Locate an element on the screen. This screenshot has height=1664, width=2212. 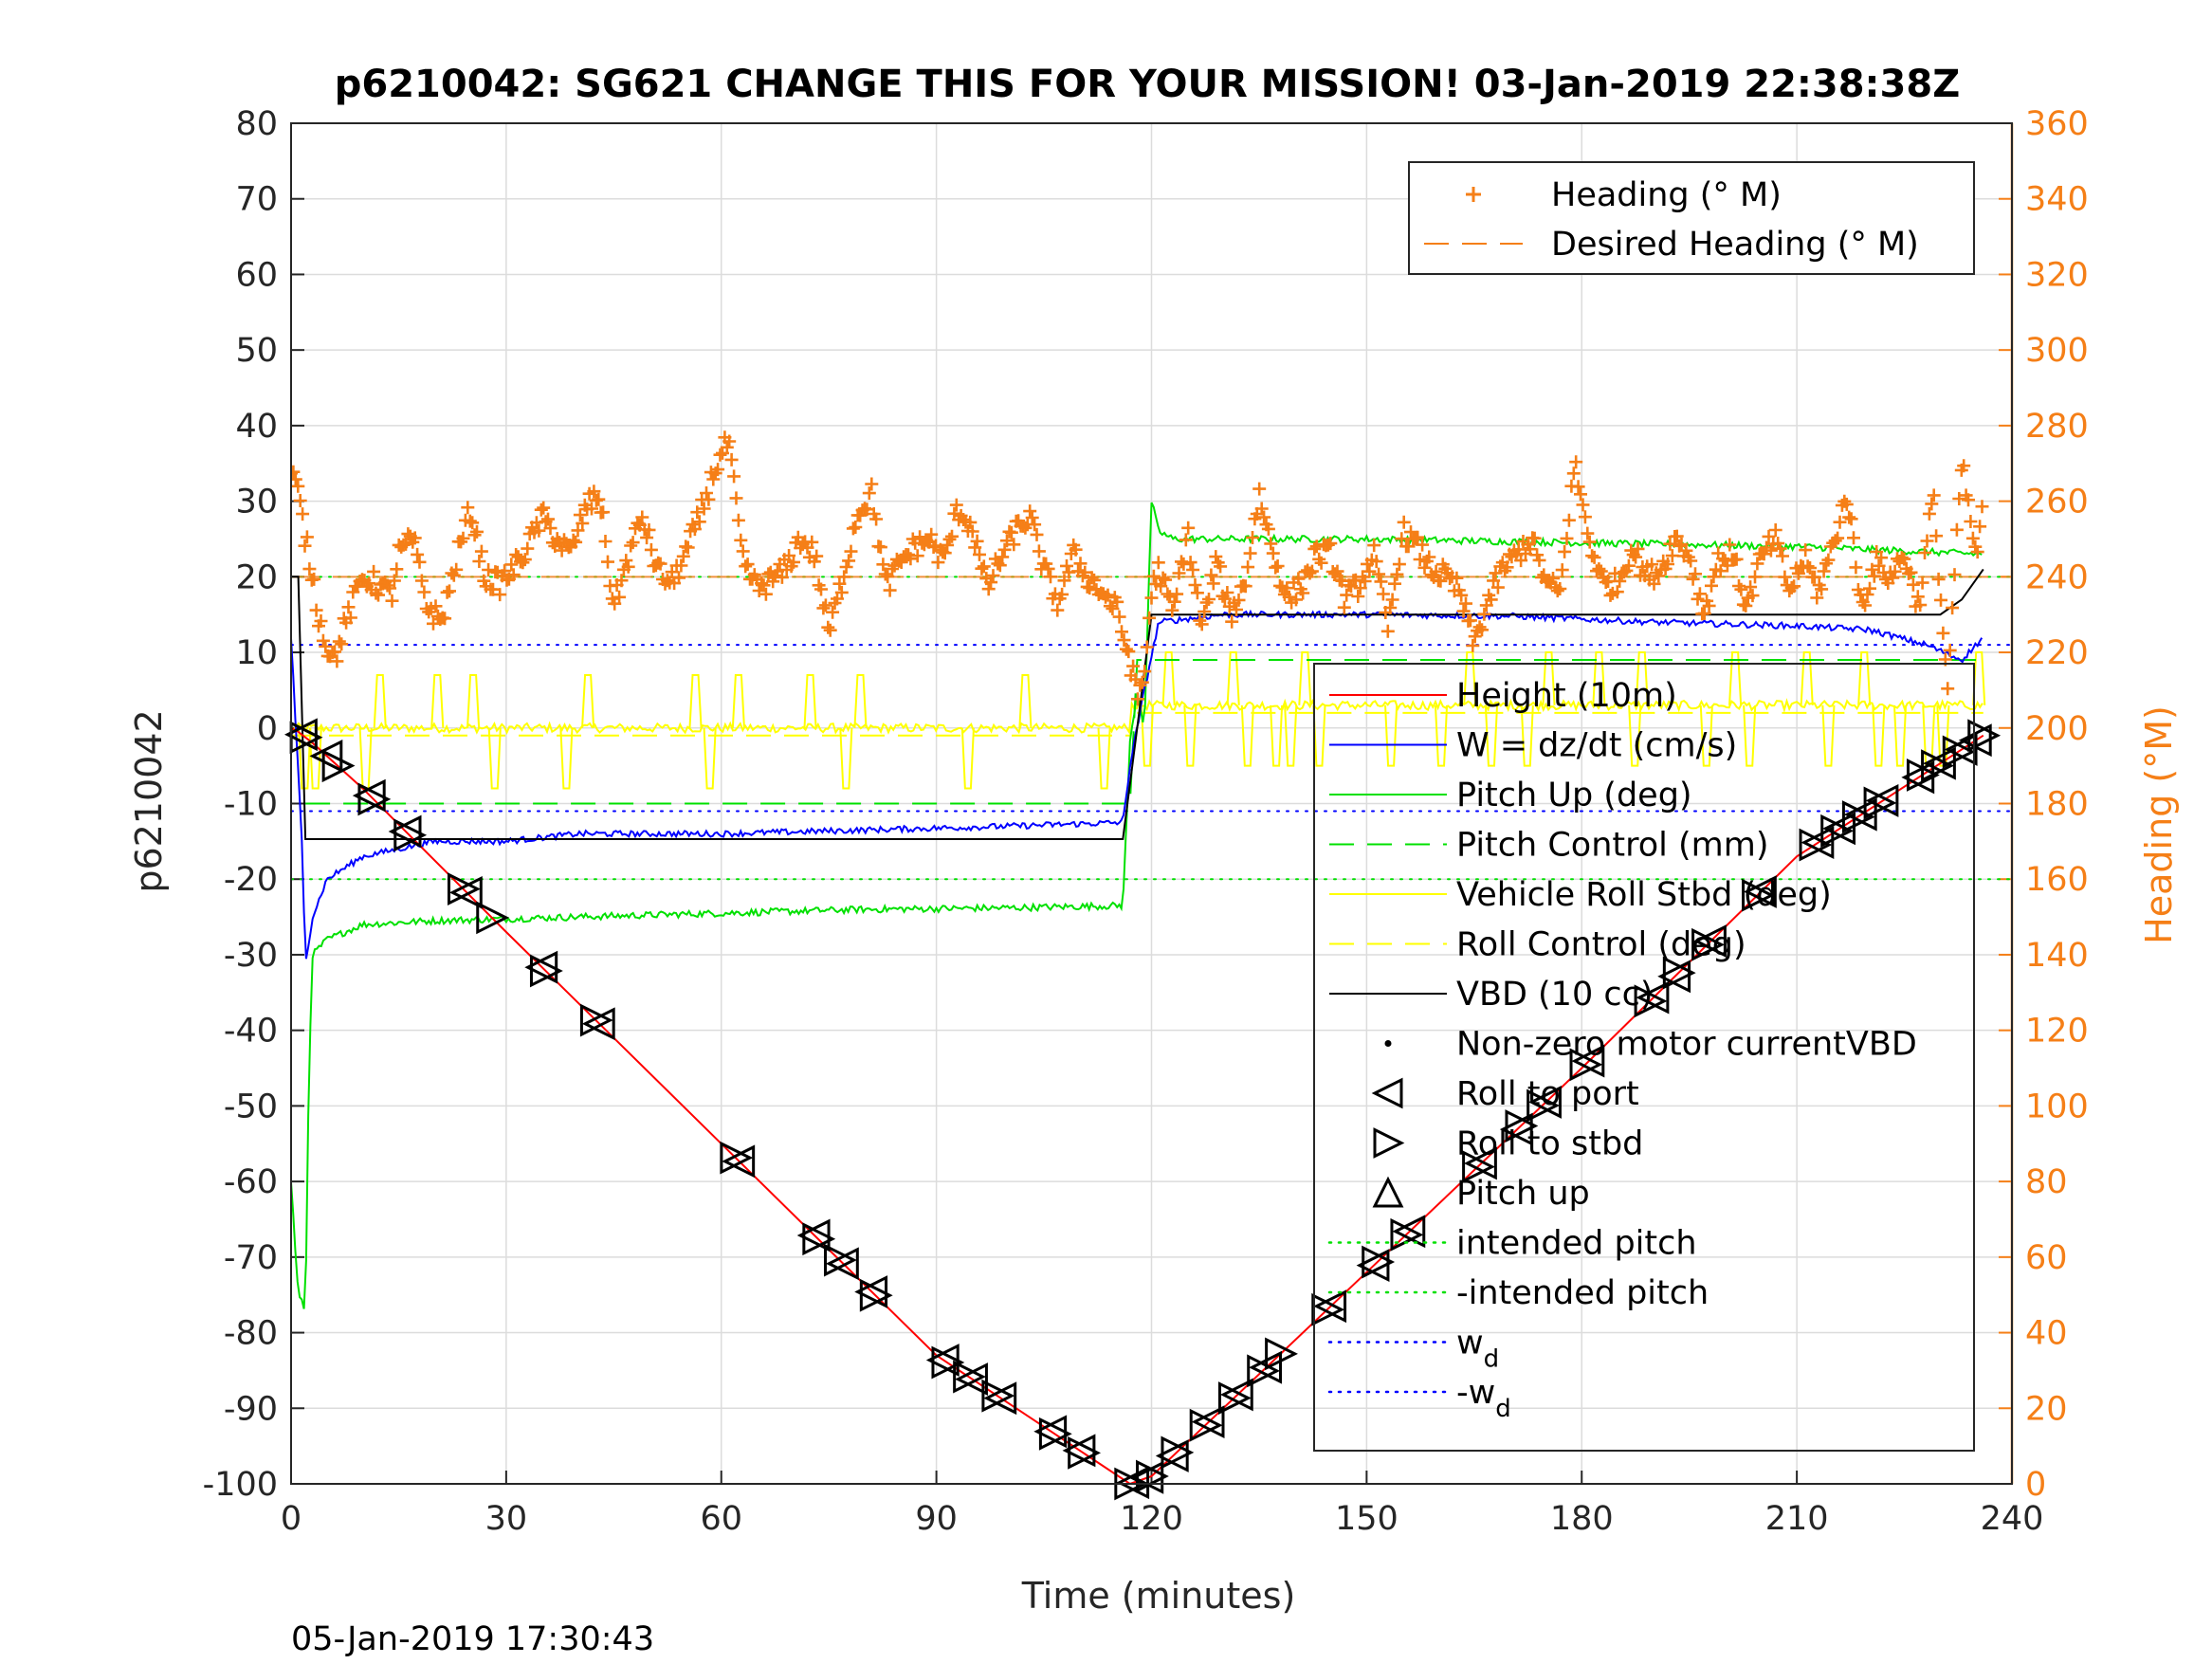
x-tick-label: 210 is located at coordinates (1797, 1519).